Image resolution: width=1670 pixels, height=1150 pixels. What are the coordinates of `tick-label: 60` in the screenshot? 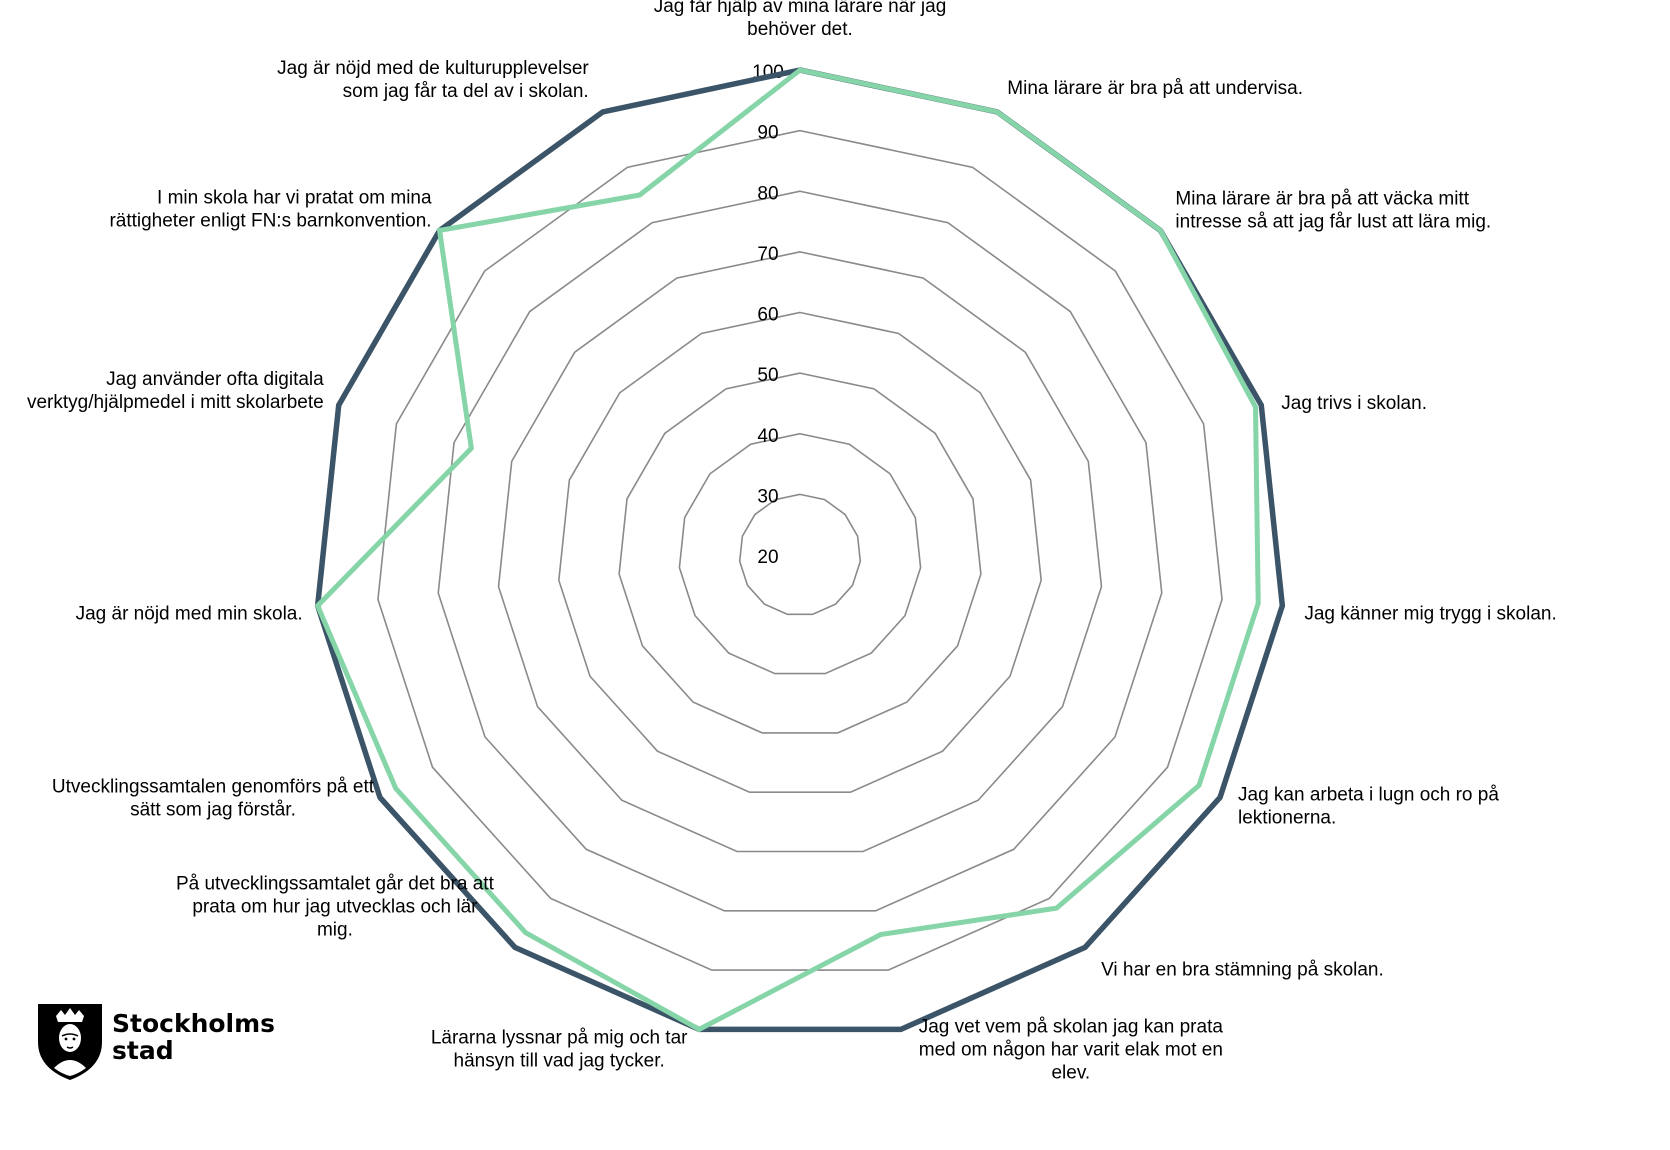 It's located at (767, 315).